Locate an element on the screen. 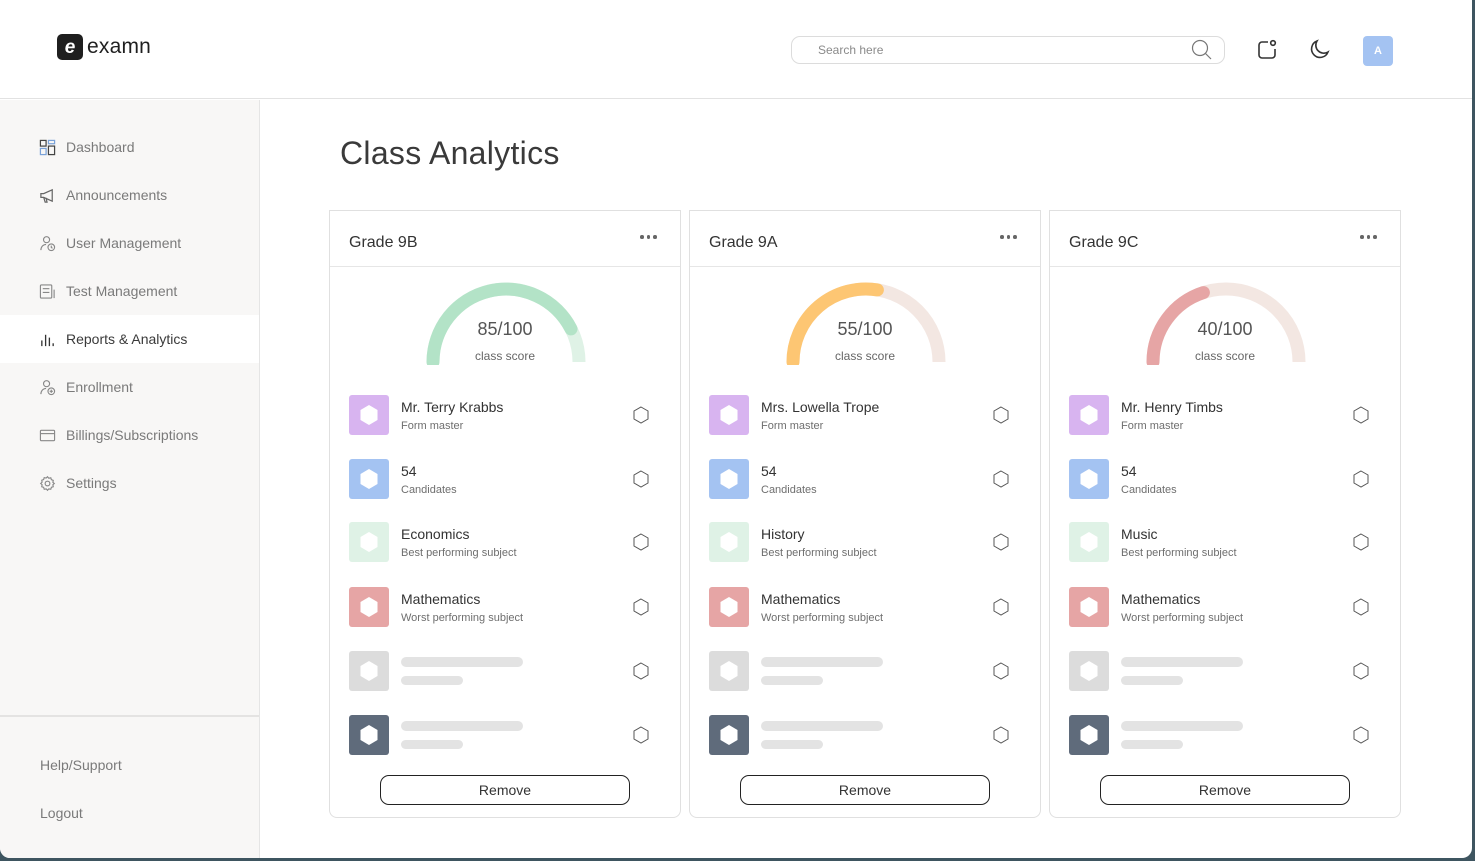  moon-icon is located at coordinates (1319, 50).